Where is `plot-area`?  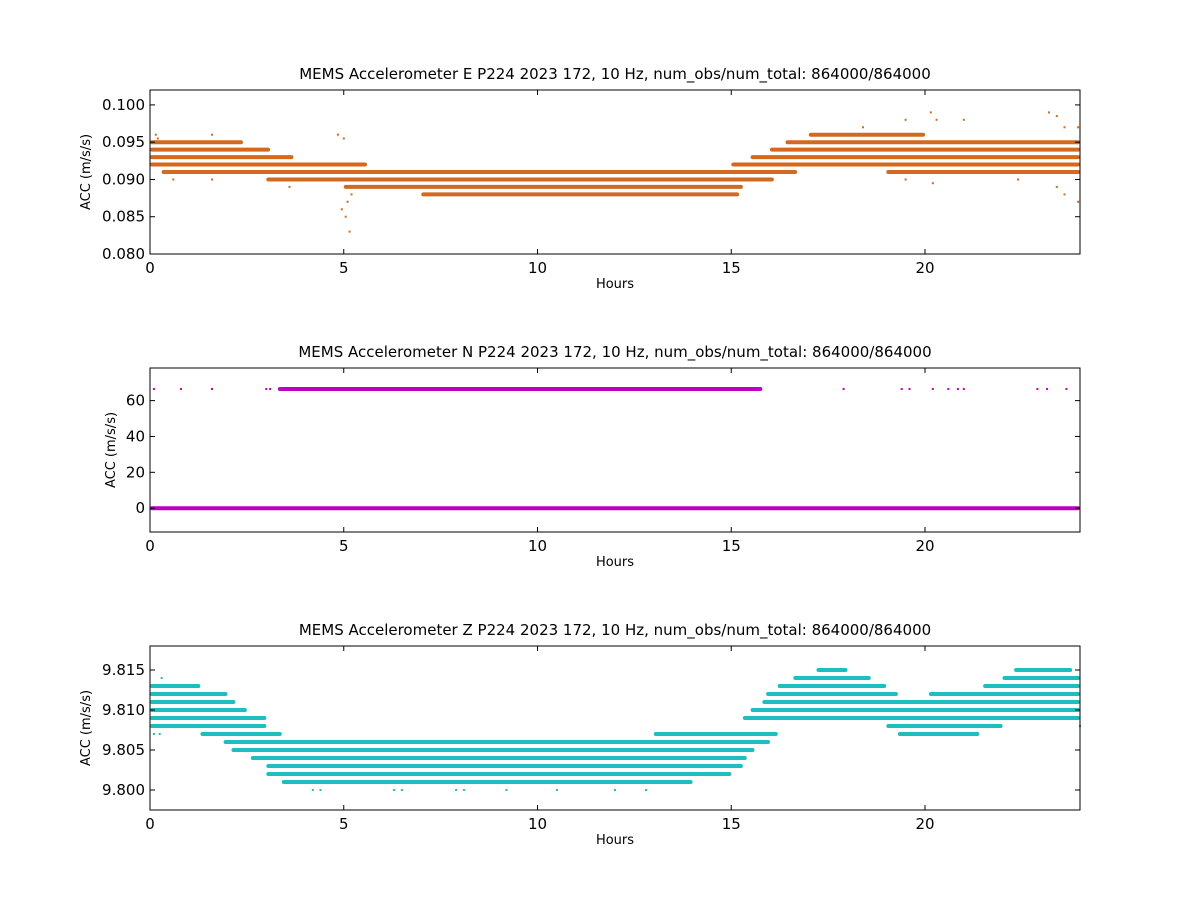
plot-area is located at coordinates (615, 450).